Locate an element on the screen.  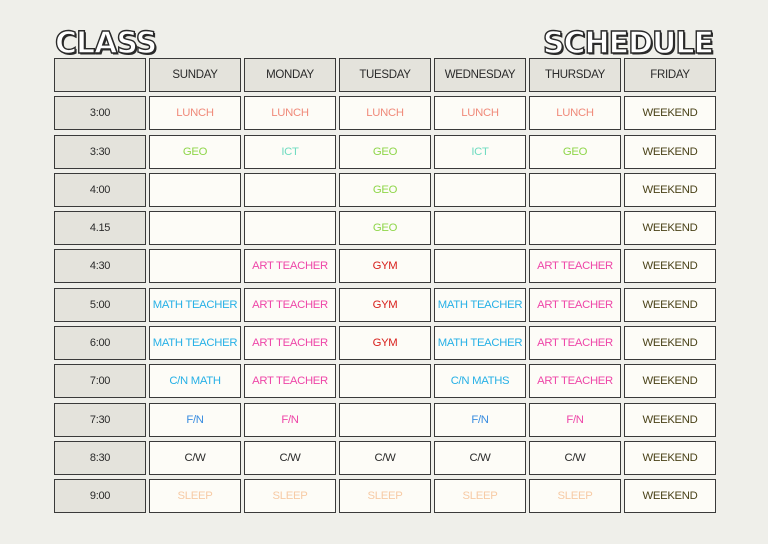
schedule-slot-thursday: C/W is located at coordinates (575, 457).